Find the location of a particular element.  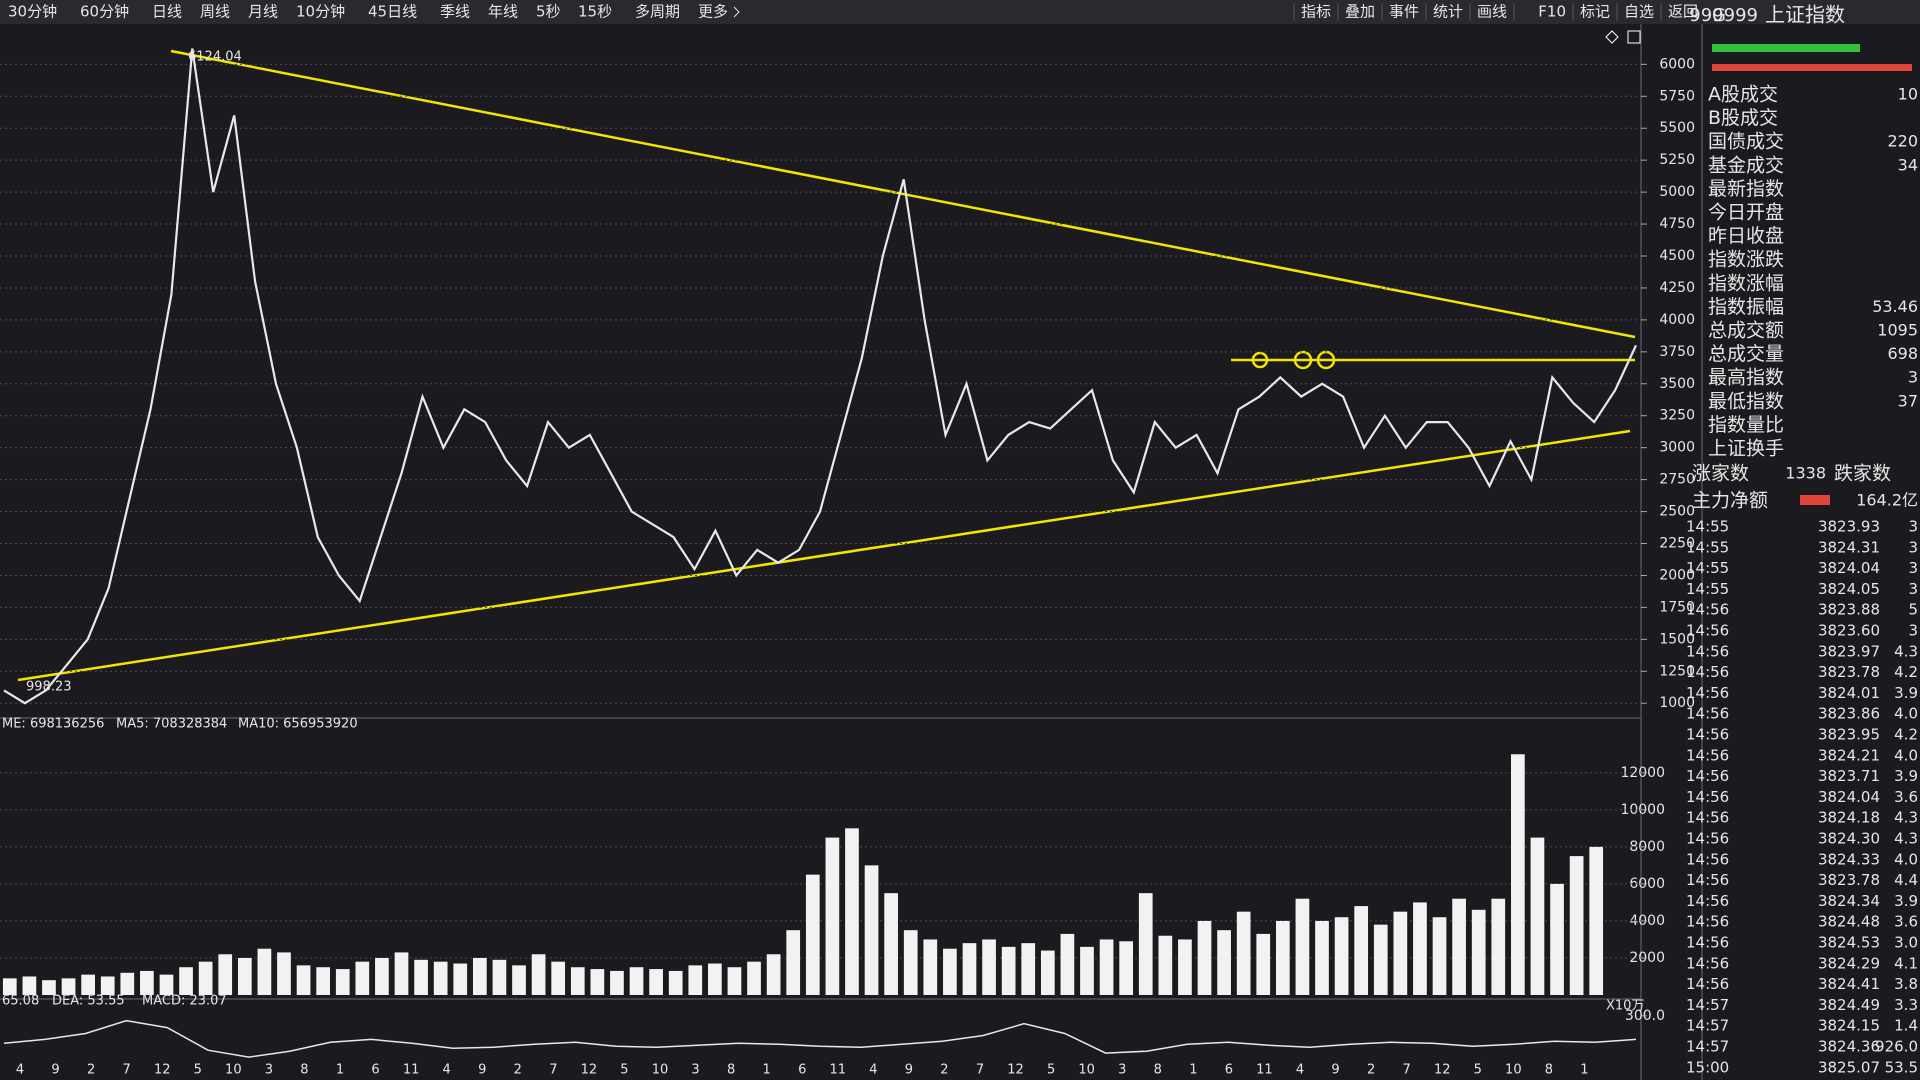

period-tab: 年线 is located at coordinates (503, 12).